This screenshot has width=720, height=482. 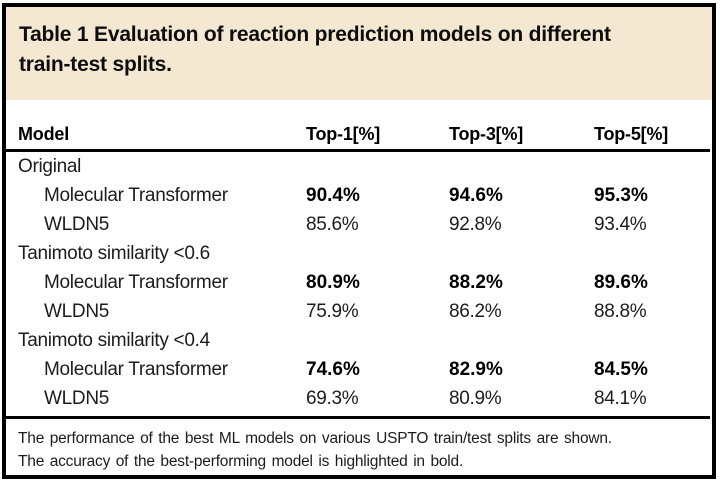 What do you see at coordinates (333, 282) in the screenshot?
I see `top1-value: 80.9%` at bounding box center [333, 282].